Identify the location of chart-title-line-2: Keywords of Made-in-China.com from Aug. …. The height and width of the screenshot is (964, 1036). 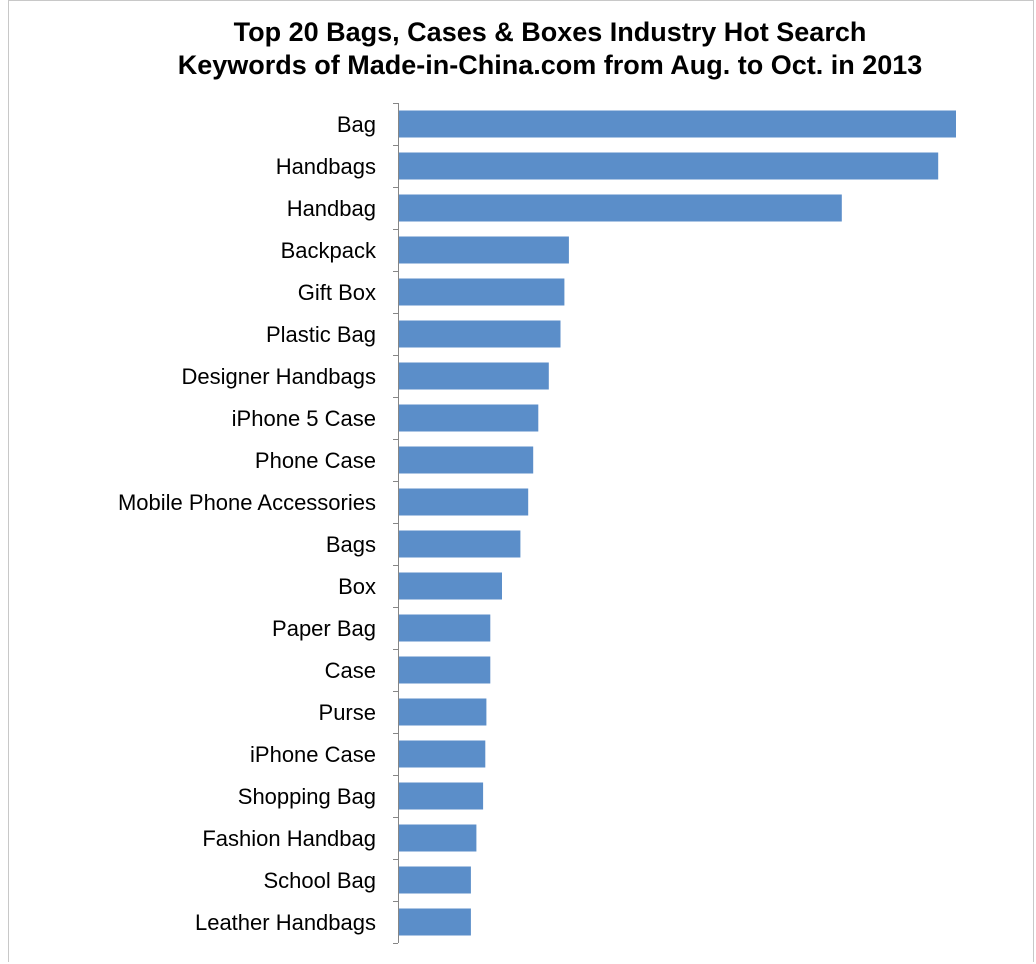
(550, 65).